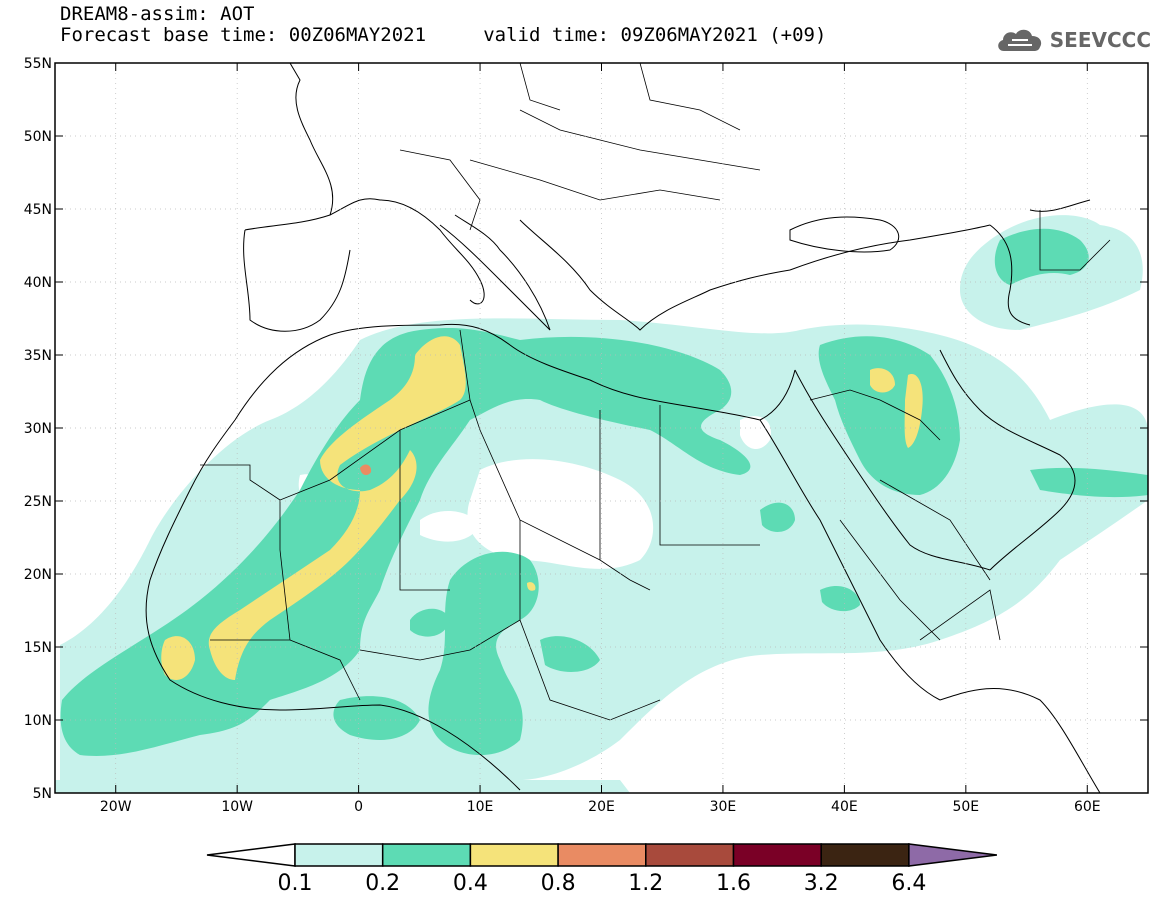  What do you see at coordinates (38, 356) in the screenshot?
I see `lat-tick-label: 35N` at bounding box center [38, 356].